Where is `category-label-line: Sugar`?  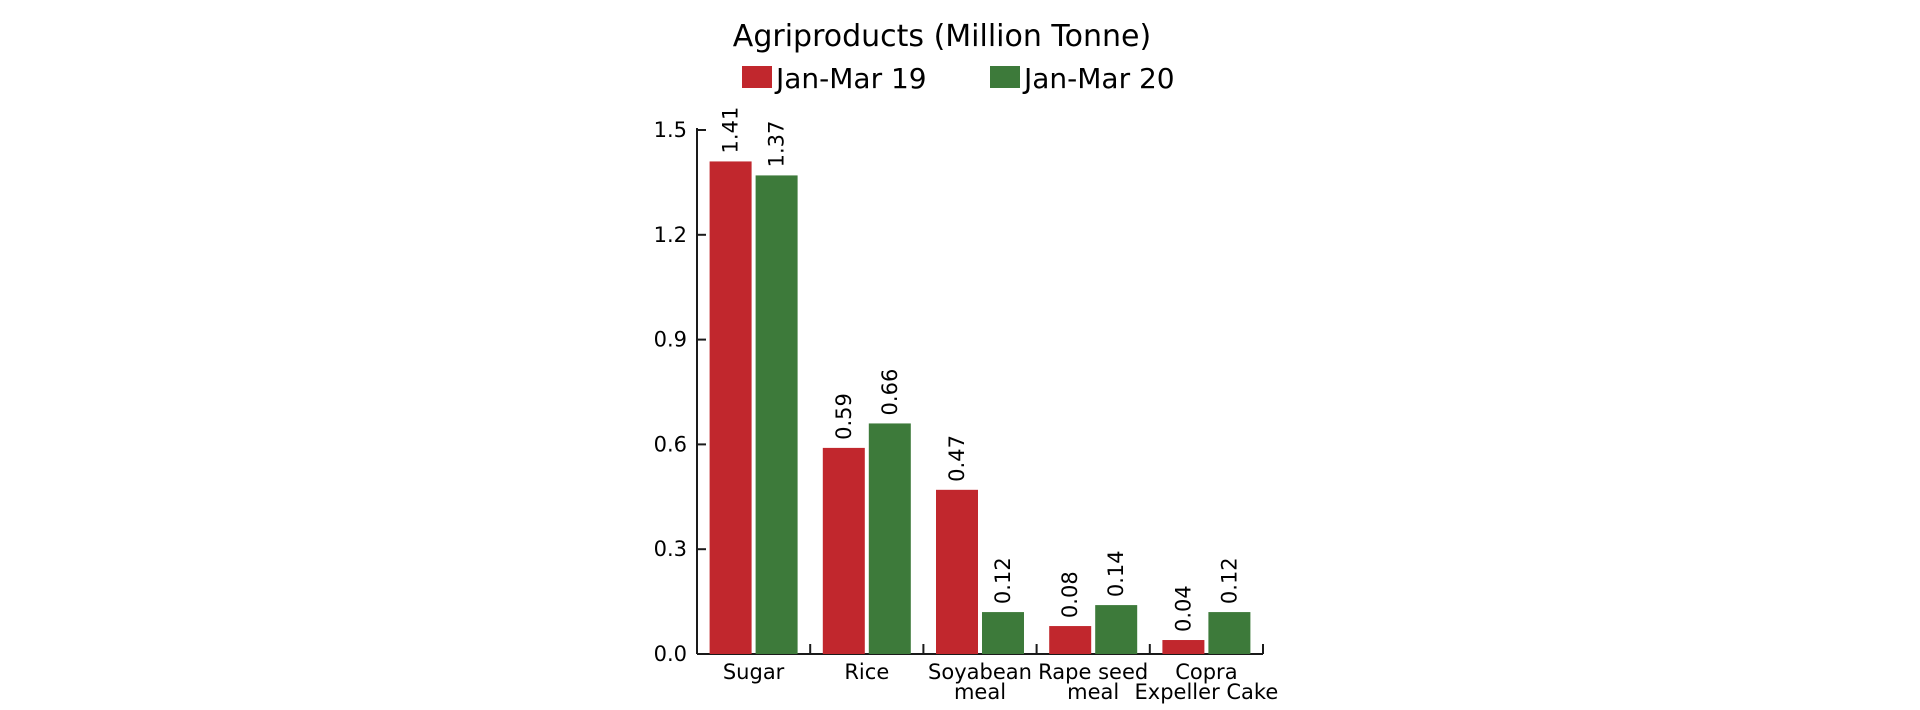
category-label-line: Sugar is located at coordinates (754, 672).